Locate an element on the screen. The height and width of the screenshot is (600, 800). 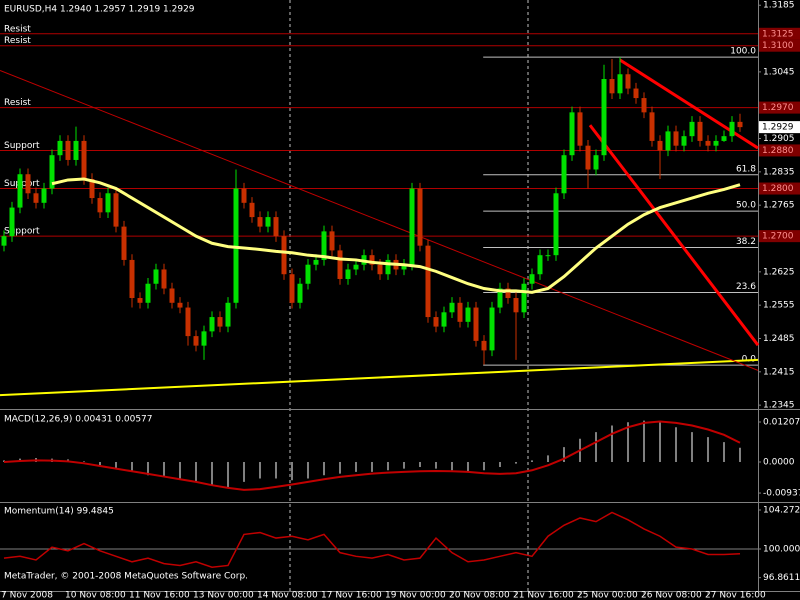
fib-label: 61.8 is located at coordinates (746, 169).